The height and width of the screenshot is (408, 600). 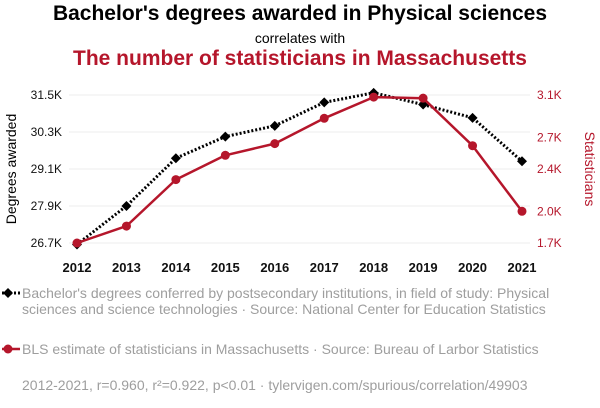 What do you see at coordinates (46, 95) in the screenshot?
I see `left-tick-label: 31.5K` at bounding box center [46, 95].